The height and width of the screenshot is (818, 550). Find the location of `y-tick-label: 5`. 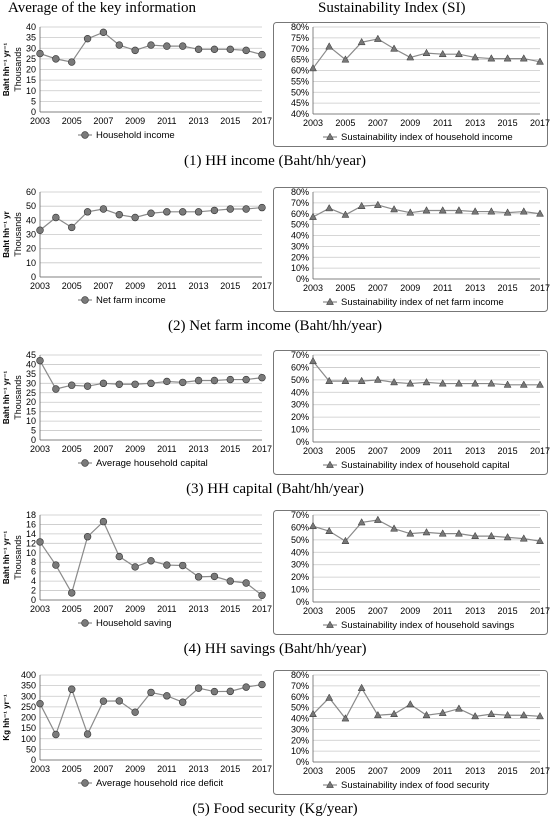

y-tick-label: 5 is located at coordinates (33, 431).